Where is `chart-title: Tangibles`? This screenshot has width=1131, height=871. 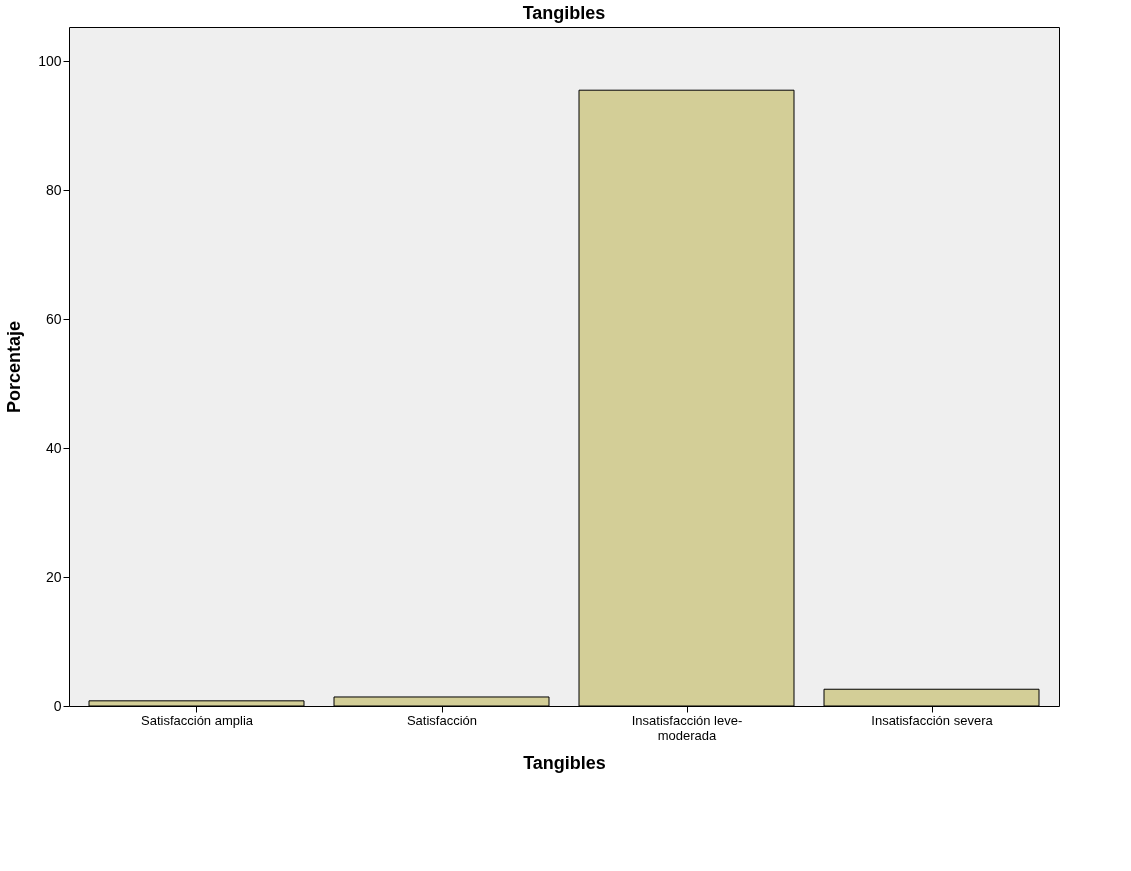 chart-title: Tangibles is located at coordinates (564, 13).